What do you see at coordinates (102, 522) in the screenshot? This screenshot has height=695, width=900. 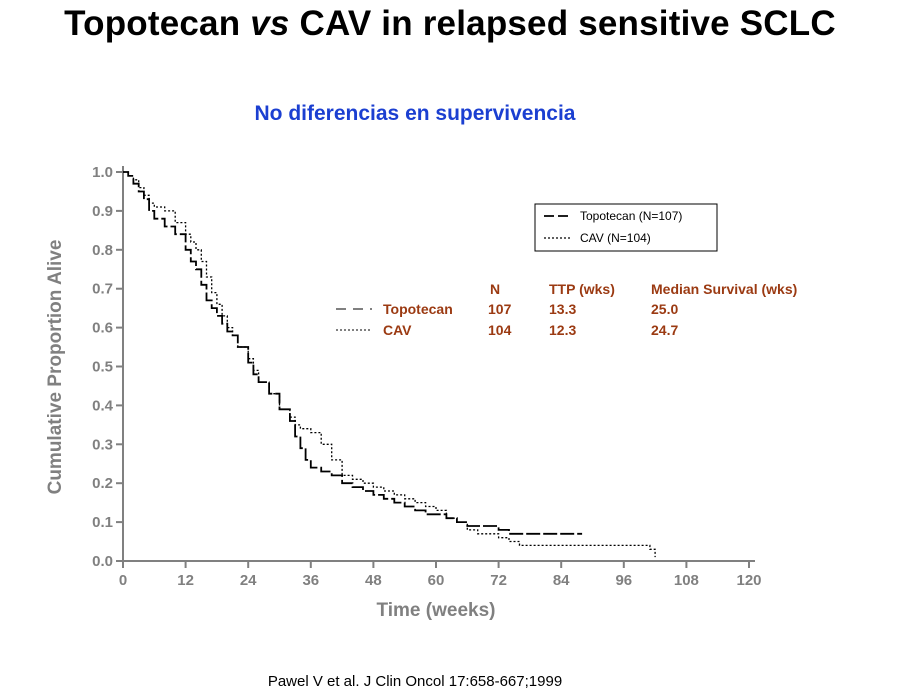 I see `y-tick-label: 0.1` at bounding box center [102, 522].